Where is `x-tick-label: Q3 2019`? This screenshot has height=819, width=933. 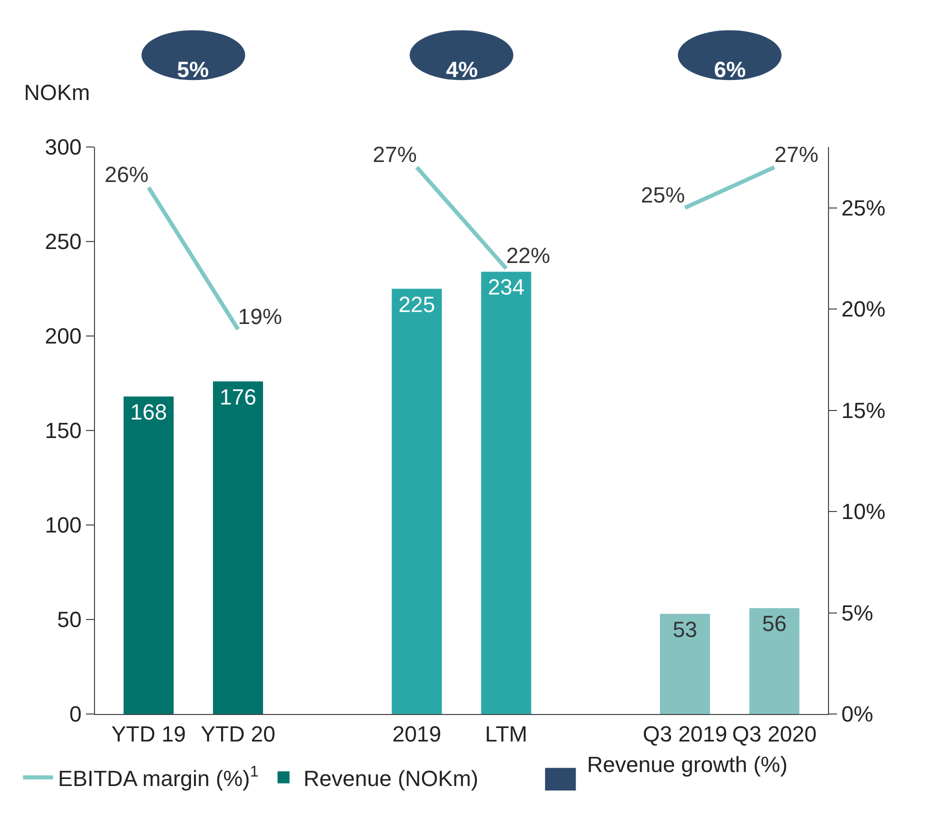 x-tick-label: Q3 2019 is located at coordinates (685, 733).